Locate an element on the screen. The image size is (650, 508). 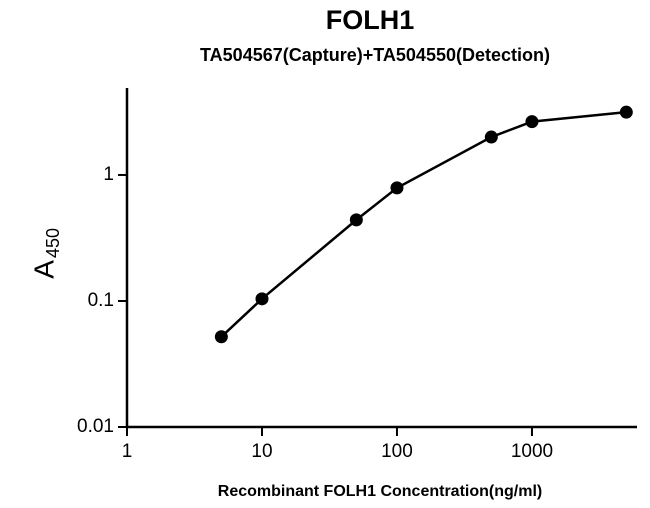
x-tick-label: 100 is located at coordinates (397, 451).